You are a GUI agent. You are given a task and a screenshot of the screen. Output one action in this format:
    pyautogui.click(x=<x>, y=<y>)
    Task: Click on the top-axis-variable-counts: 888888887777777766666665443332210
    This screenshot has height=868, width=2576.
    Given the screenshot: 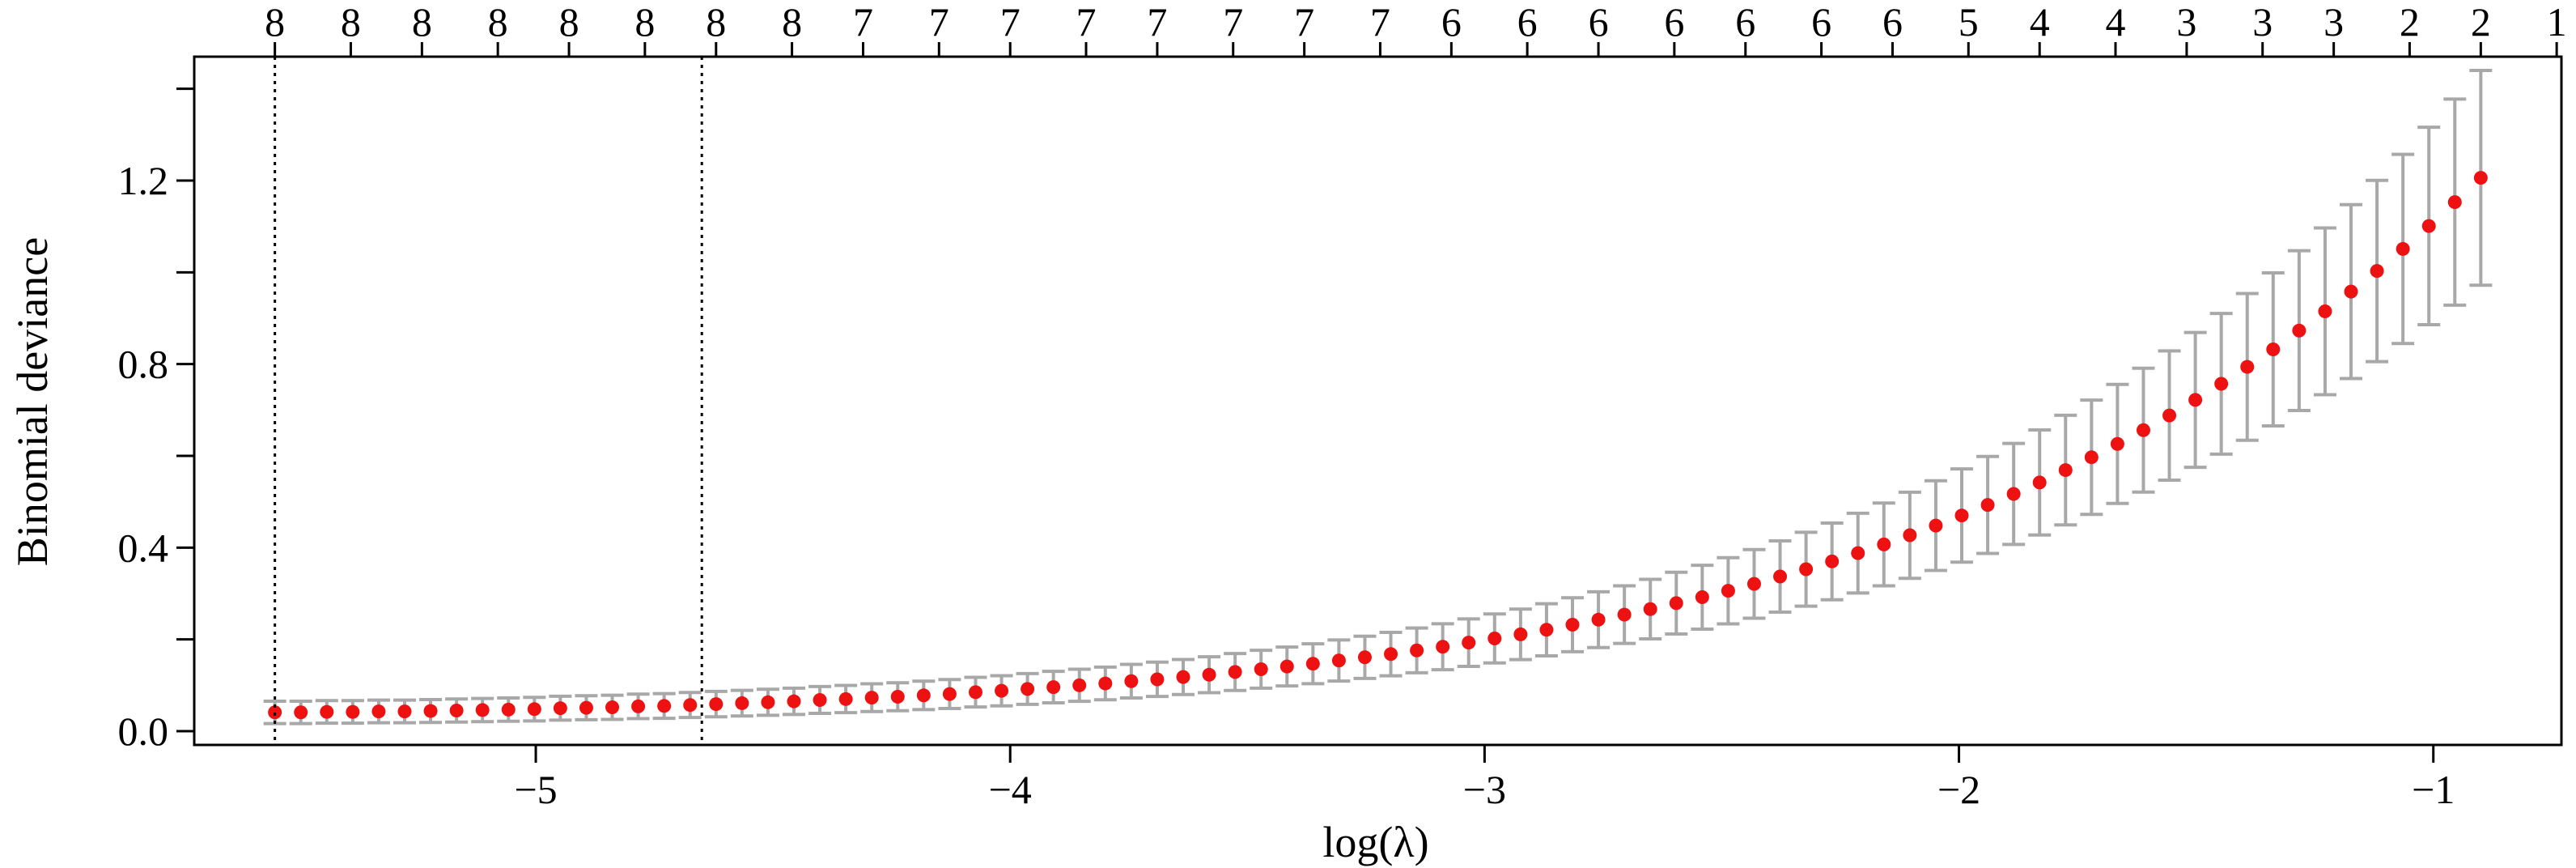 What is the action you would take?
    pyautogui.click(x=1416, y=28)
    